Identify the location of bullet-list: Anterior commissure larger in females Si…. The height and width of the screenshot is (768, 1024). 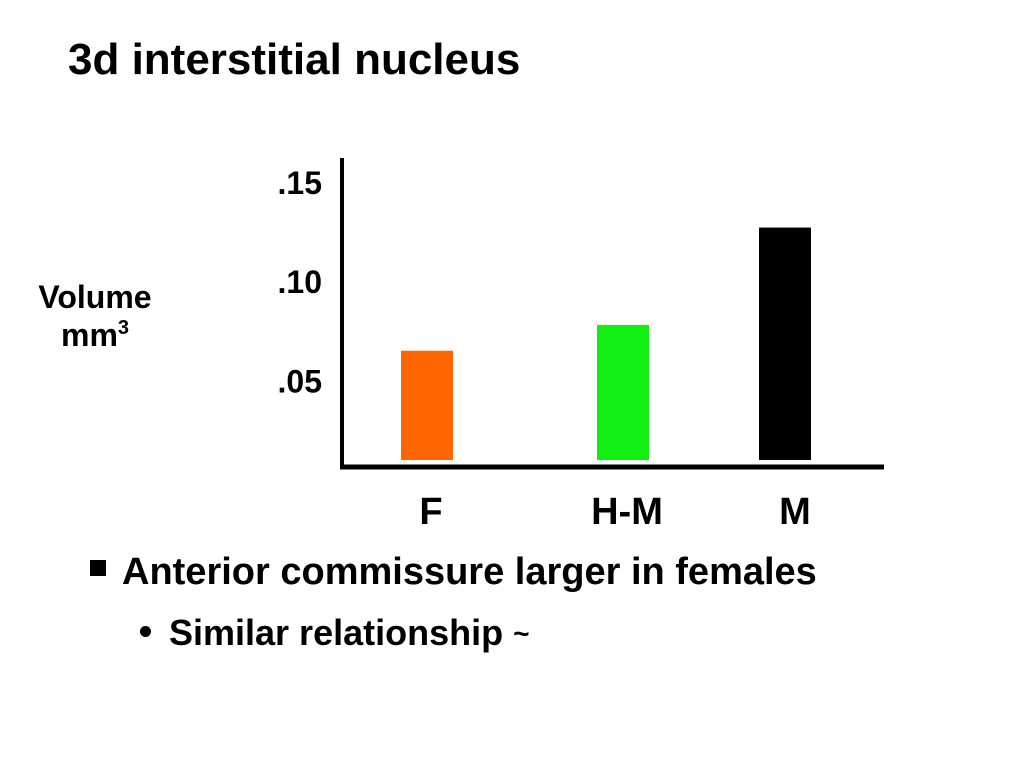
(453, 602).